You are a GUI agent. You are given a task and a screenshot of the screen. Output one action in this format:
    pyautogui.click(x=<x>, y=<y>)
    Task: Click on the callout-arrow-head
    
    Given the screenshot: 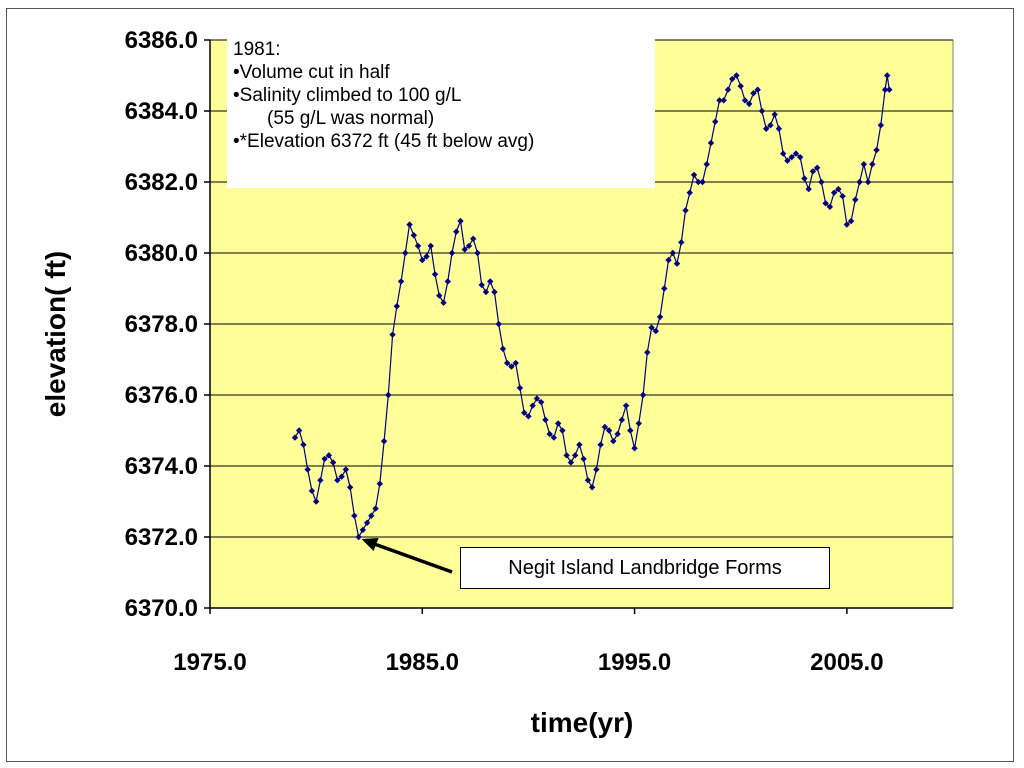 What is the action you would take?
    pyautogui.click(x=370, y=544)
    